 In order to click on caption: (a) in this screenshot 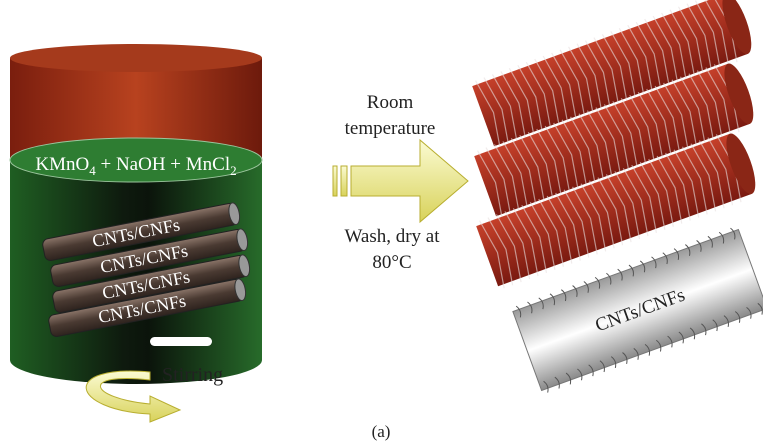, I will do `click(381, 431)`.